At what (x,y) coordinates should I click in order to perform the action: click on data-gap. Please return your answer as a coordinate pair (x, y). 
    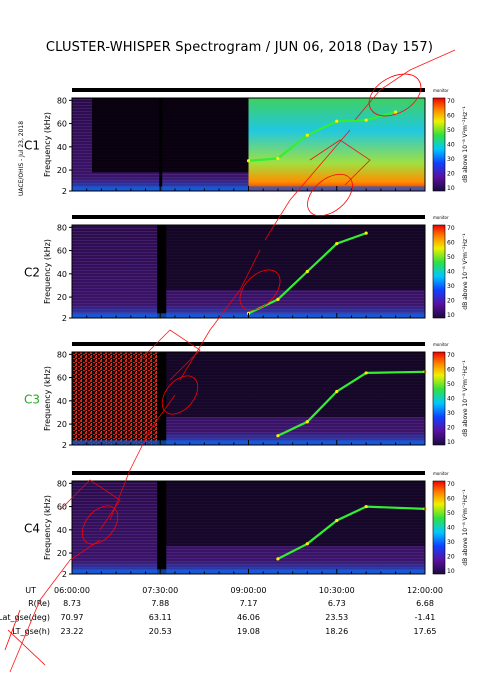
    Looking at the image, I should click on (162, 527).